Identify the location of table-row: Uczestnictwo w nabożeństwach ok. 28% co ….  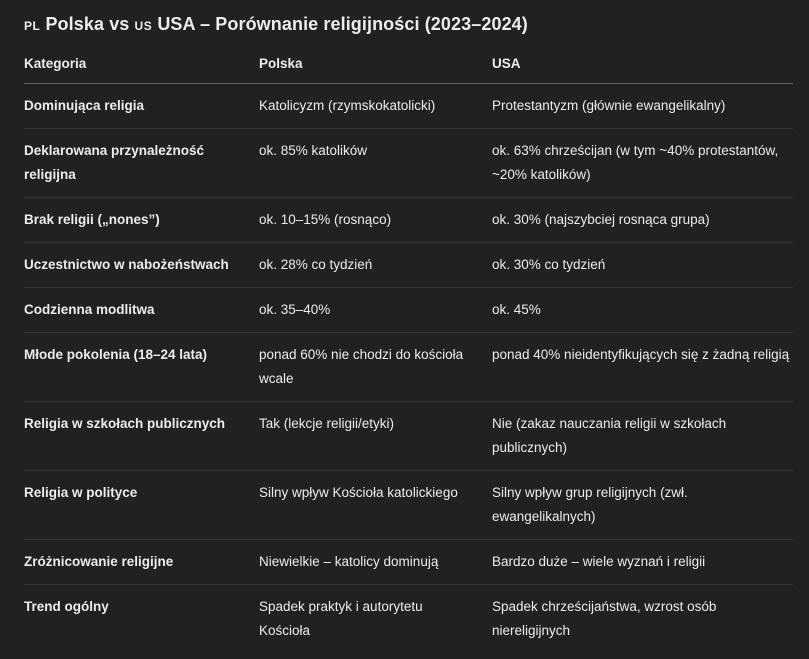
(408, 265).